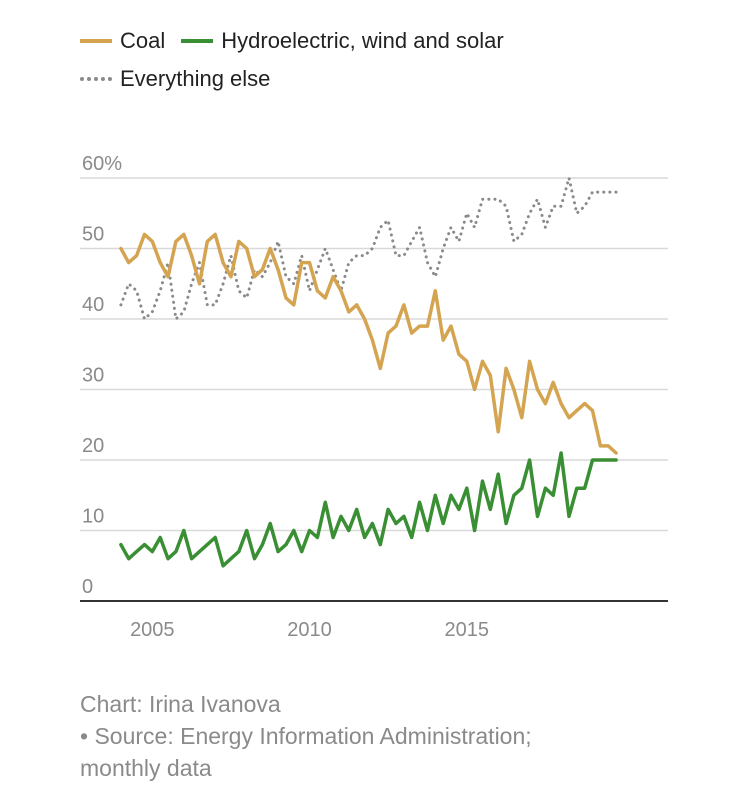  I want to click on chart-source-continued: monthly data, so click(146, 768).